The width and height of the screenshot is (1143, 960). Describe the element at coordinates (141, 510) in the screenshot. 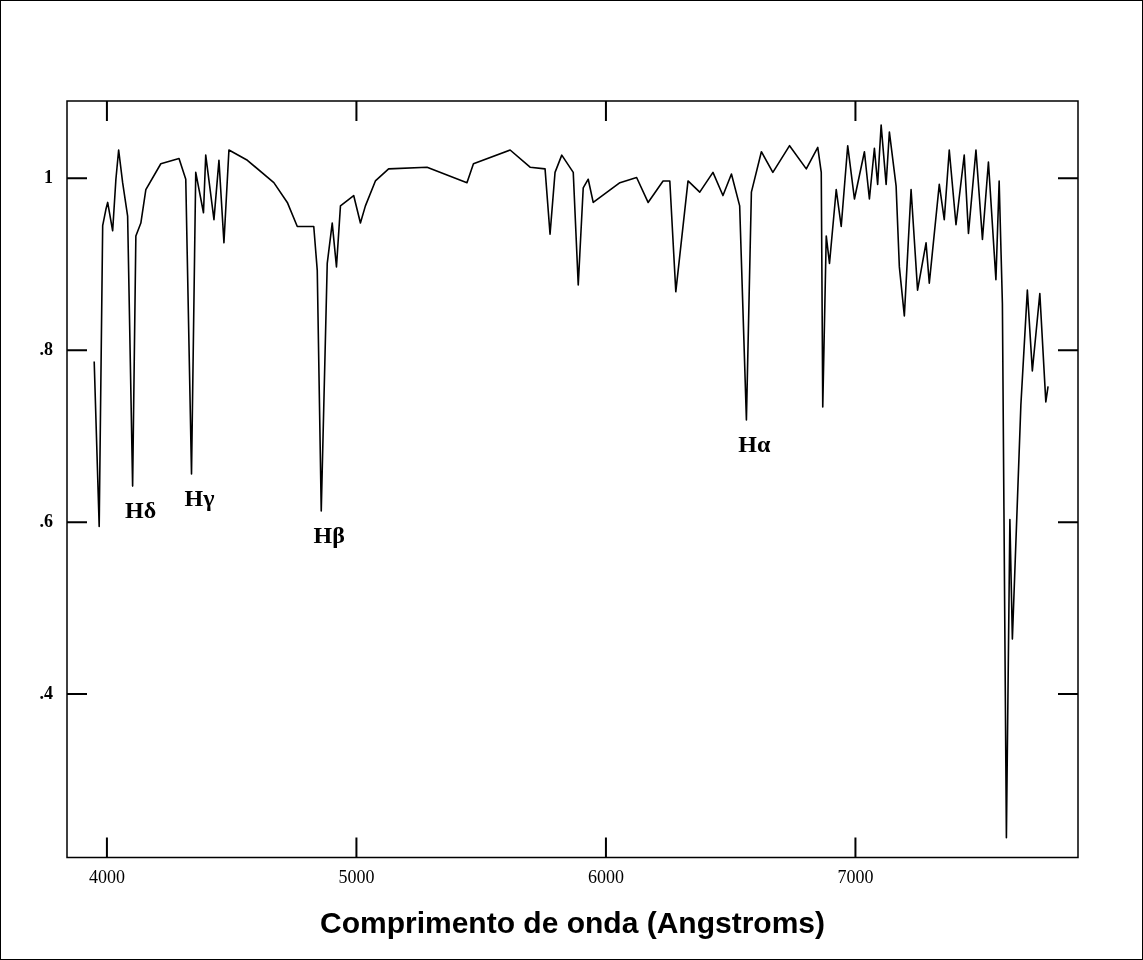

I see `annotation: Hδ` at that location.